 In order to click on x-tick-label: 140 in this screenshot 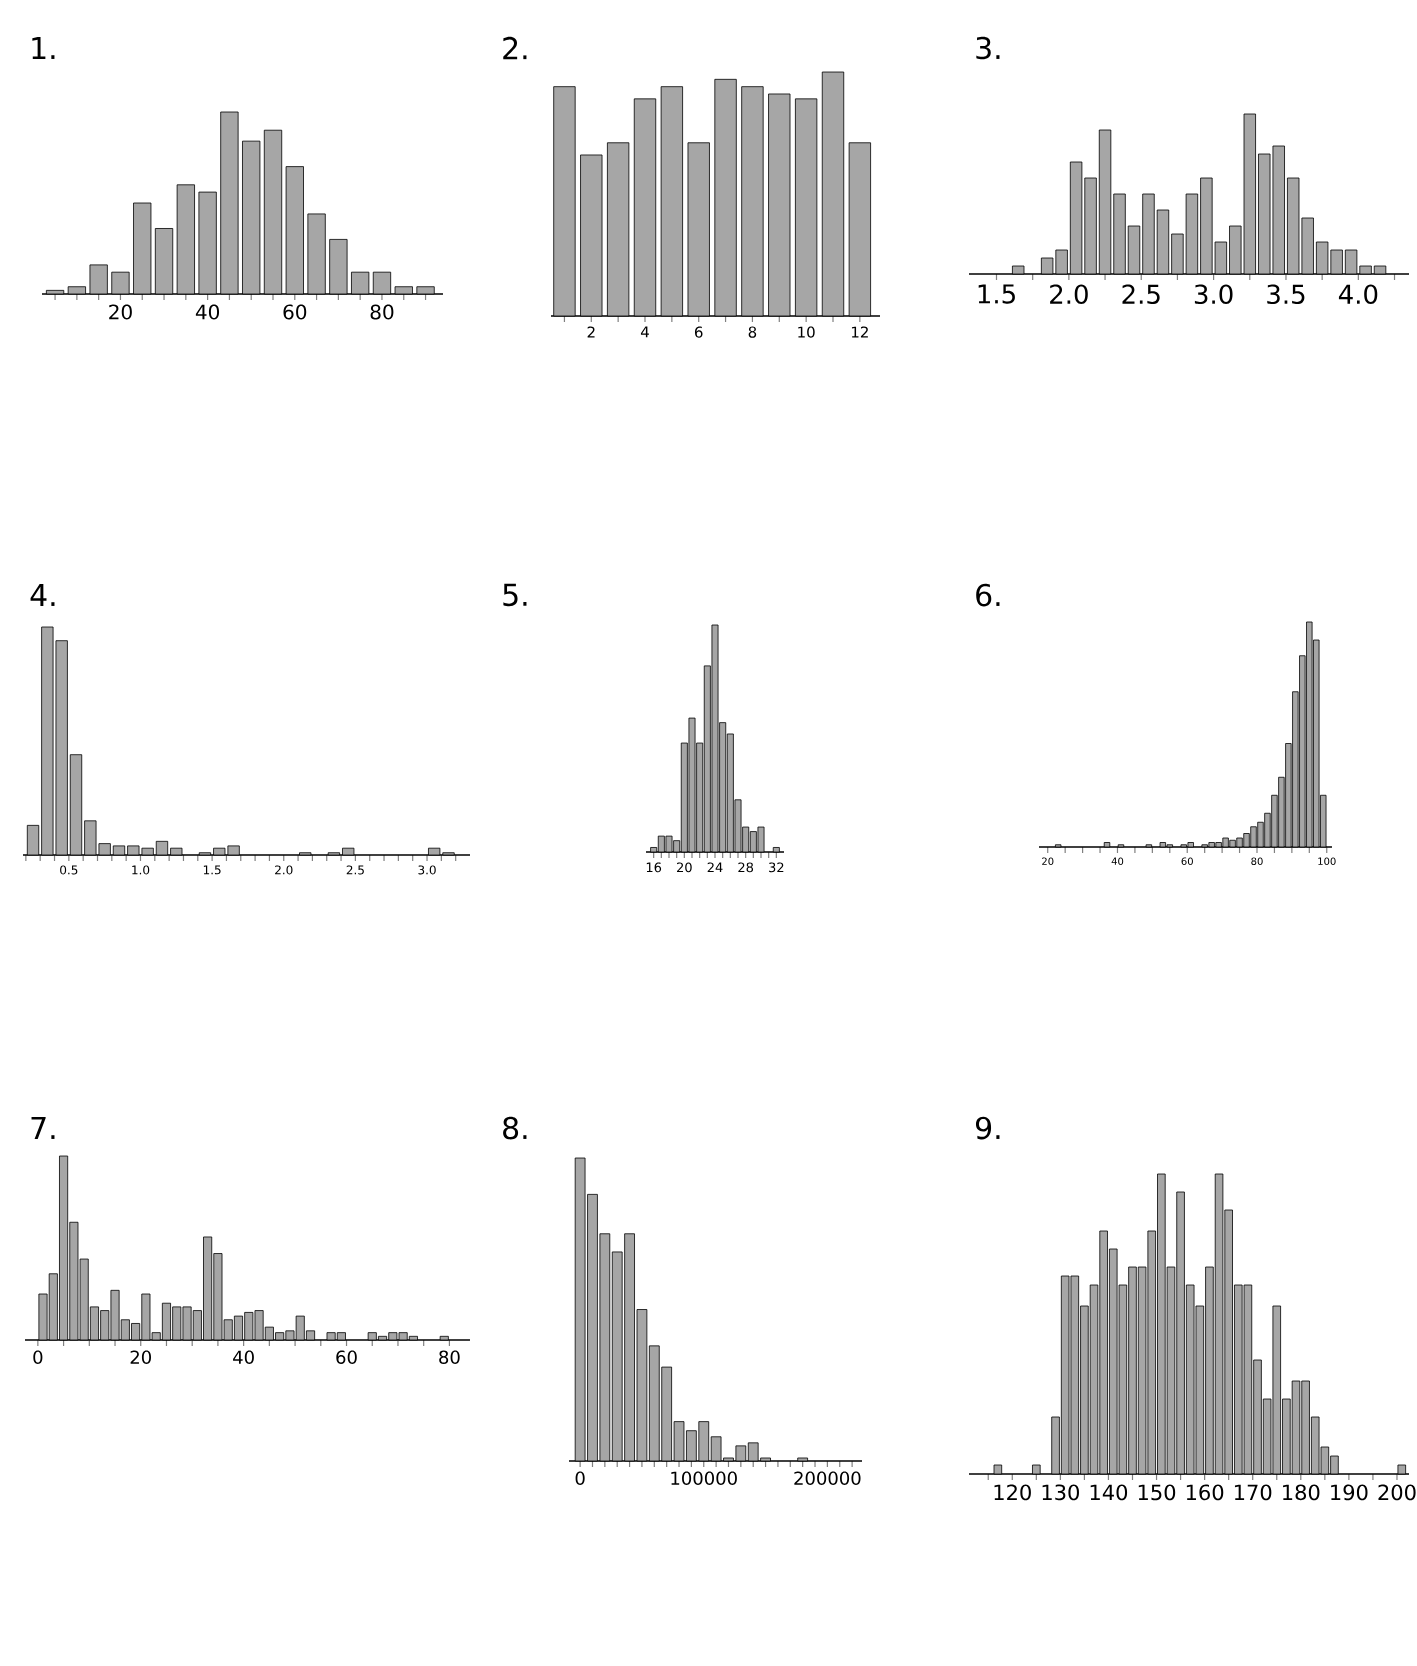, I will do `click(1109, 1492)`.